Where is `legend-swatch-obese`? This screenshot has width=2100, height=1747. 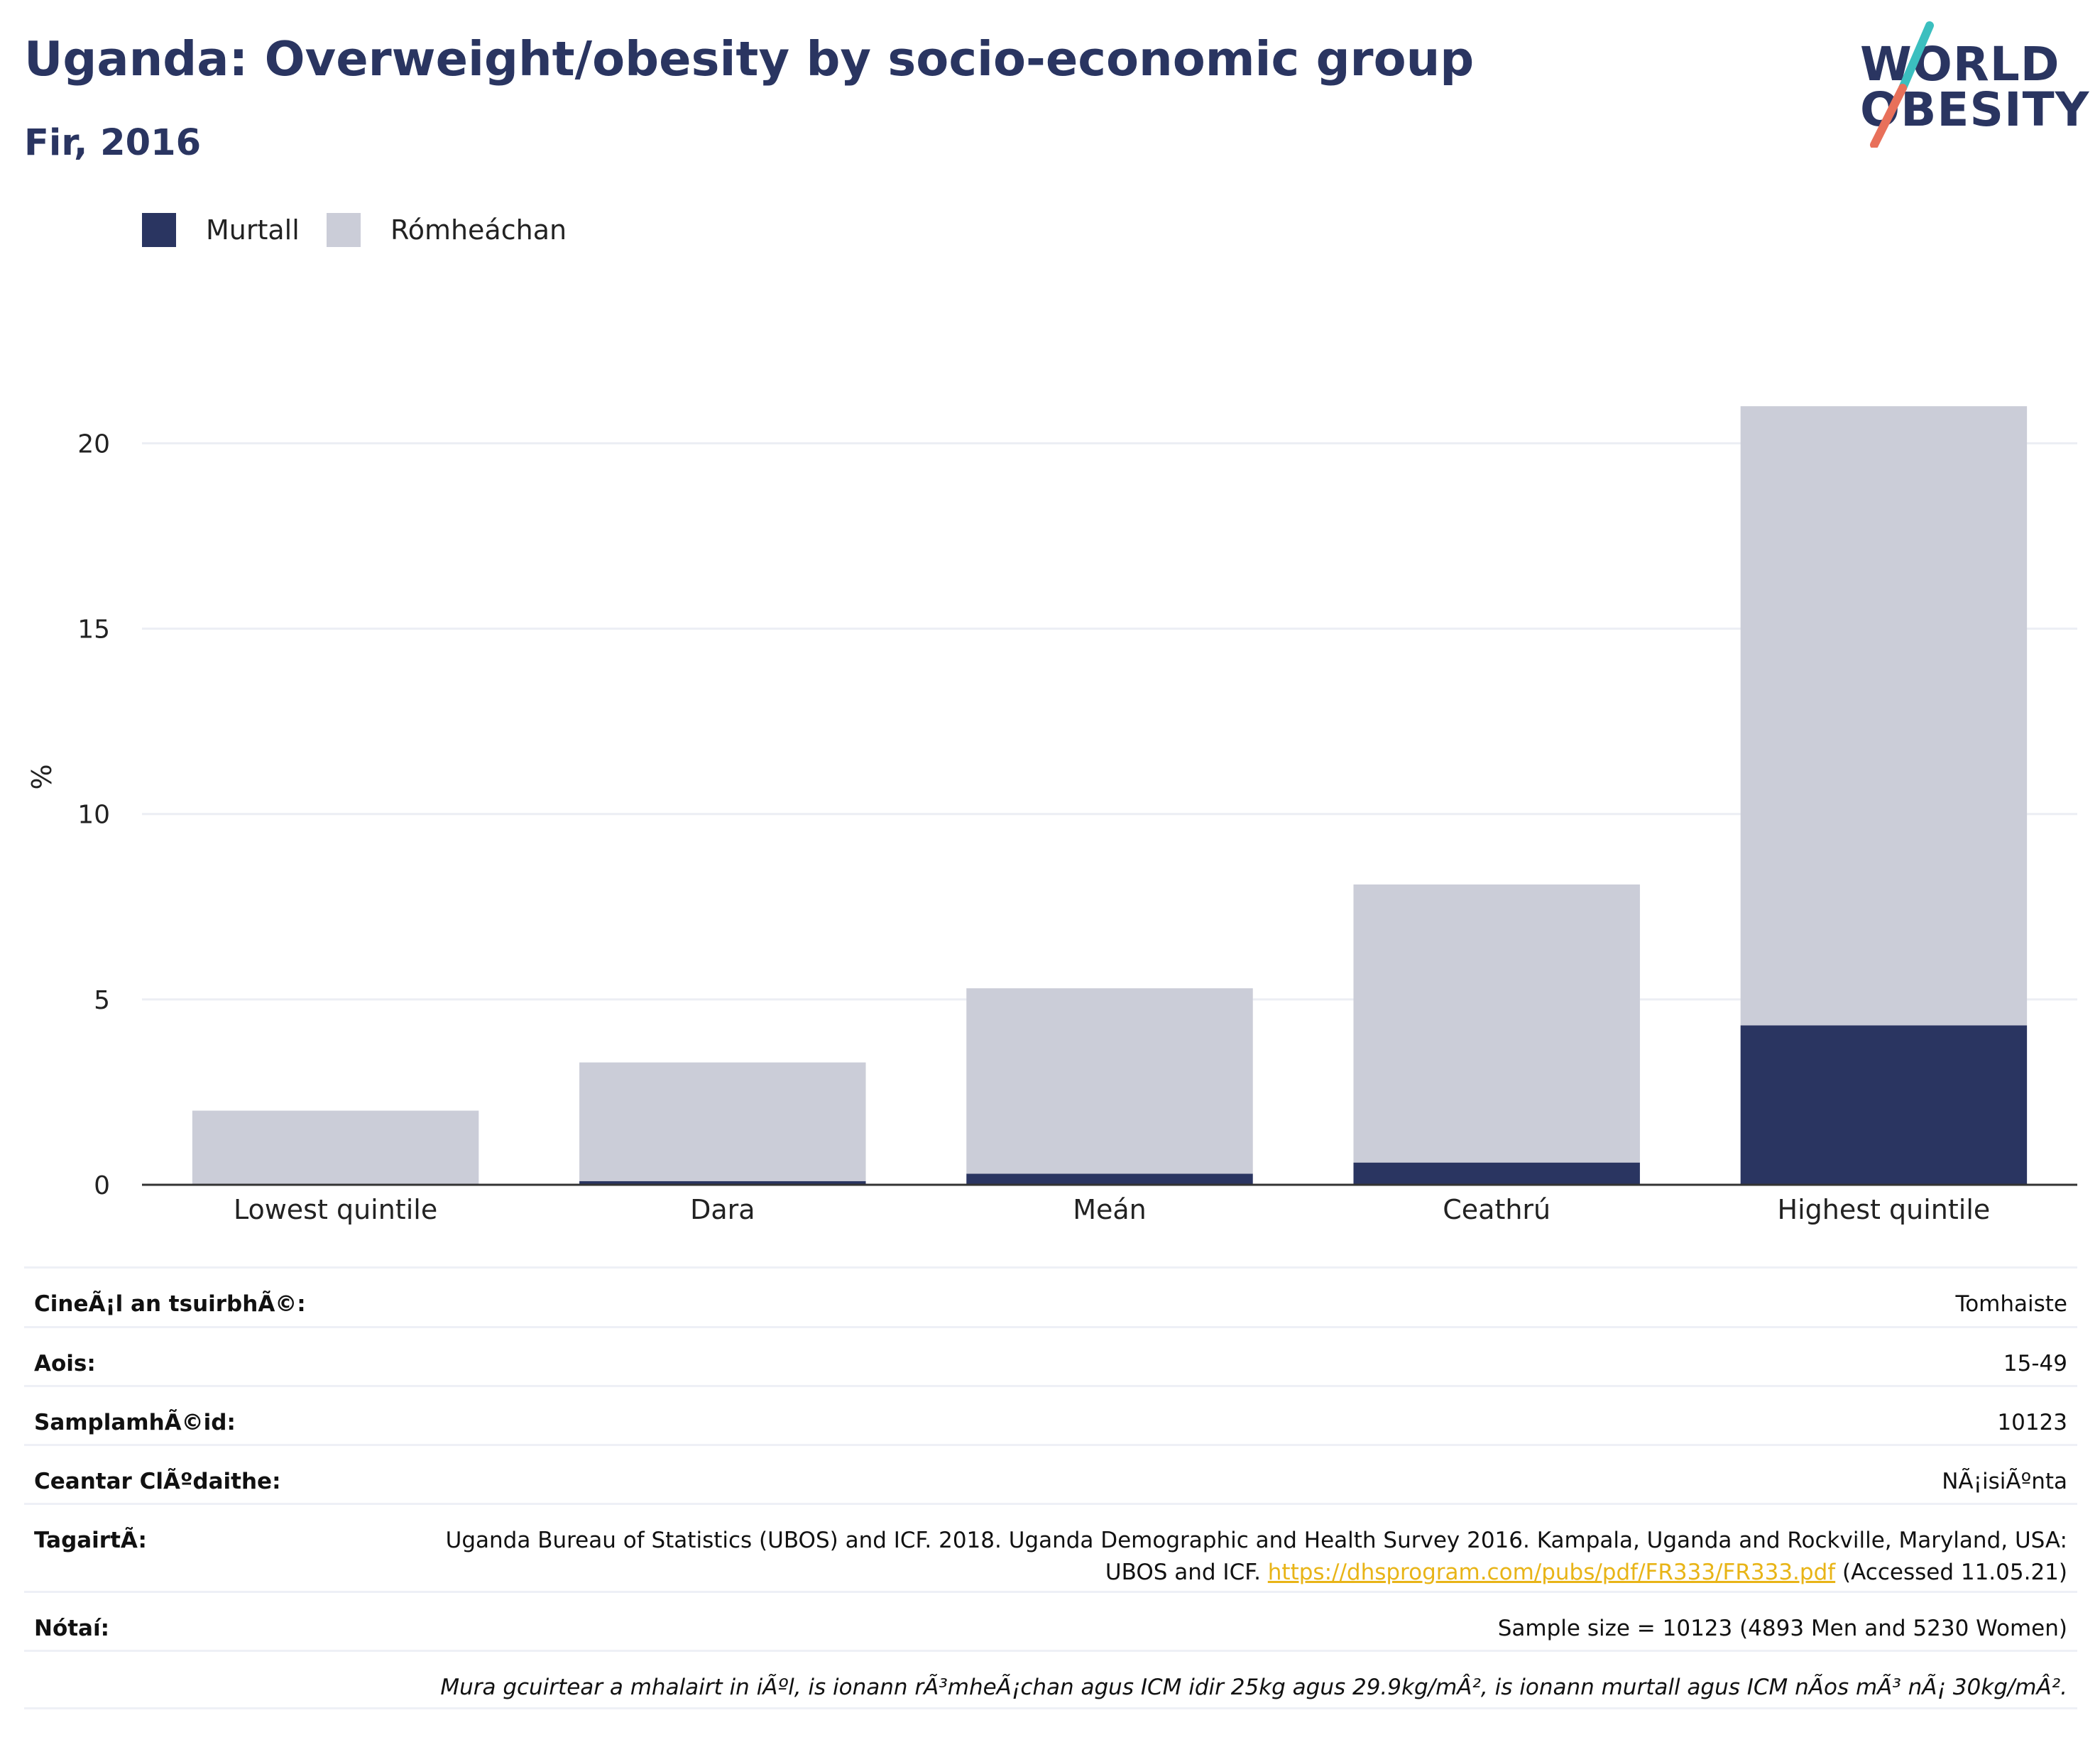
legend-swatch-obese is located at coordinates (159, 230).